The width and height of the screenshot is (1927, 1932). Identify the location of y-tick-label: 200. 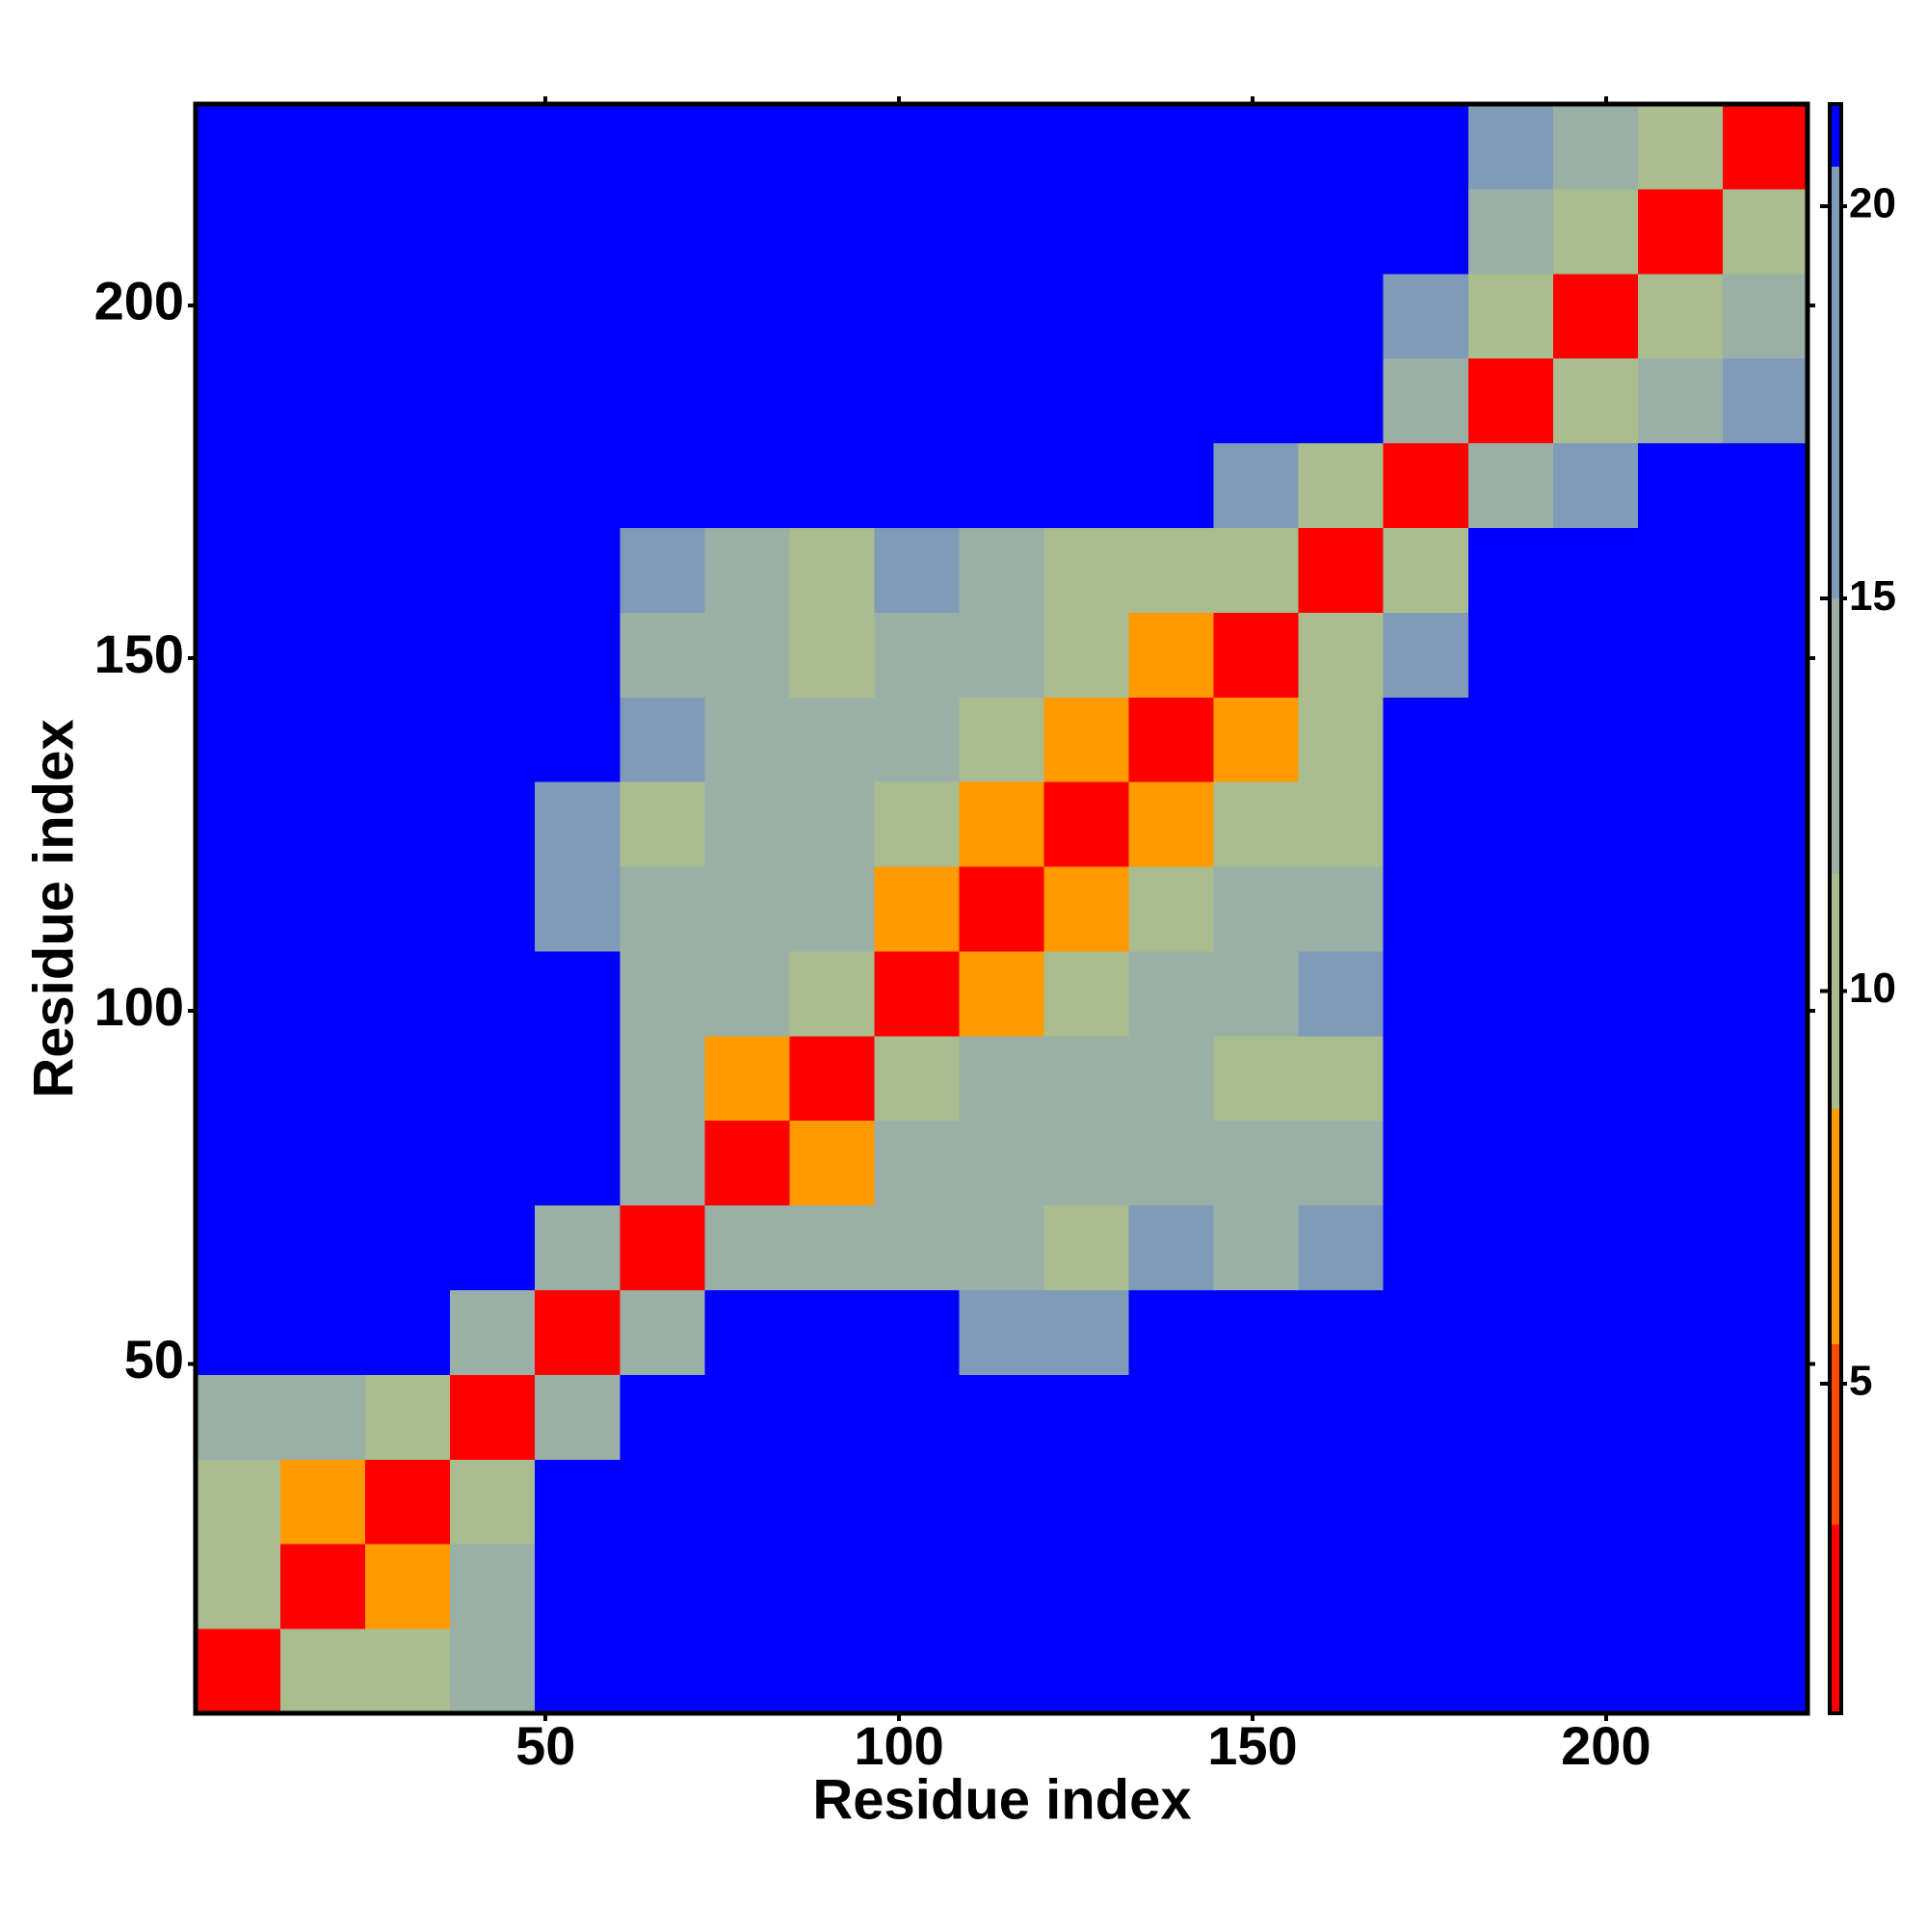
(139, 301).